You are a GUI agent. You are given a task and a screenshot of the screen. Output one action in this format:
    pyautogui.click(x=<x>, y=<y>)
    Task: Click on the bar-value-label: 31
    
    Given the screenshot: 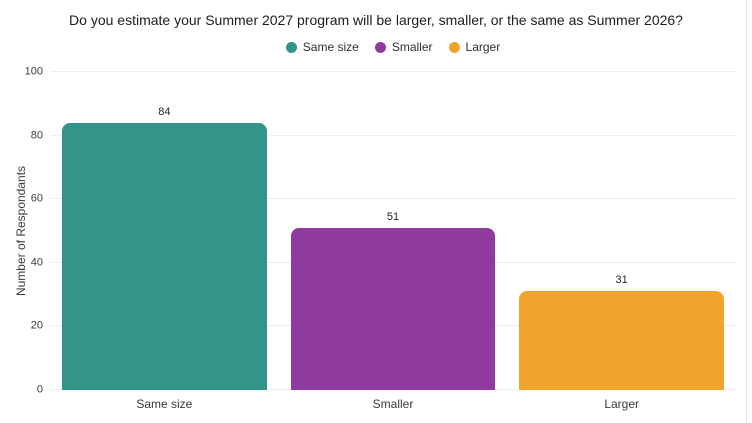 What is the action you would take?
    pyautogui.click(x=621, y=280)
    